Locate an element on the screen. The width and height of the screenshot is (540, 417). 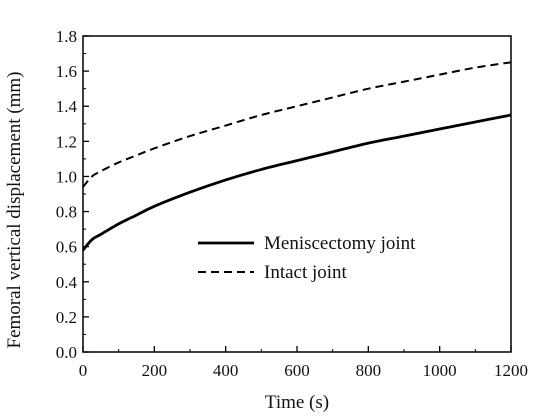
x-tick-label: 600 is located at coordinates (297, 370).